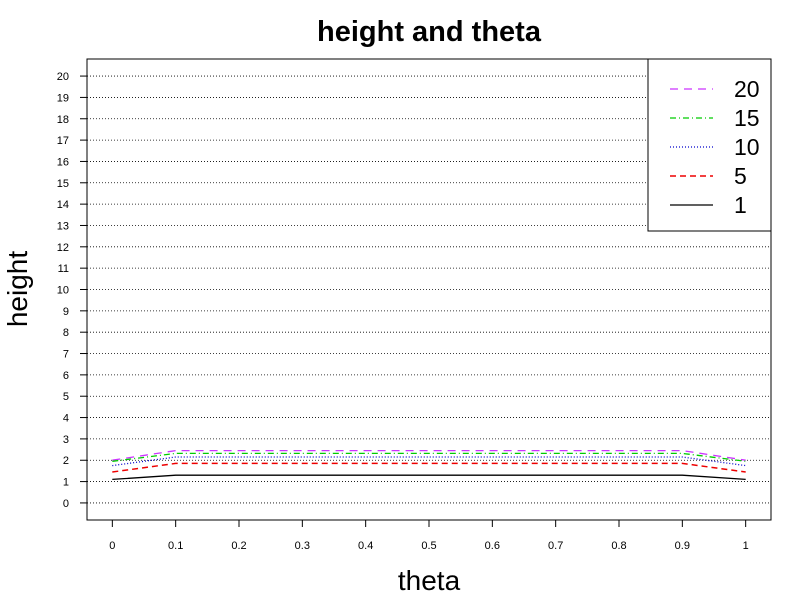 The height and width of the screenshot is (600, 800). I want to click on y-tick-label: 12, so click(63, 248).